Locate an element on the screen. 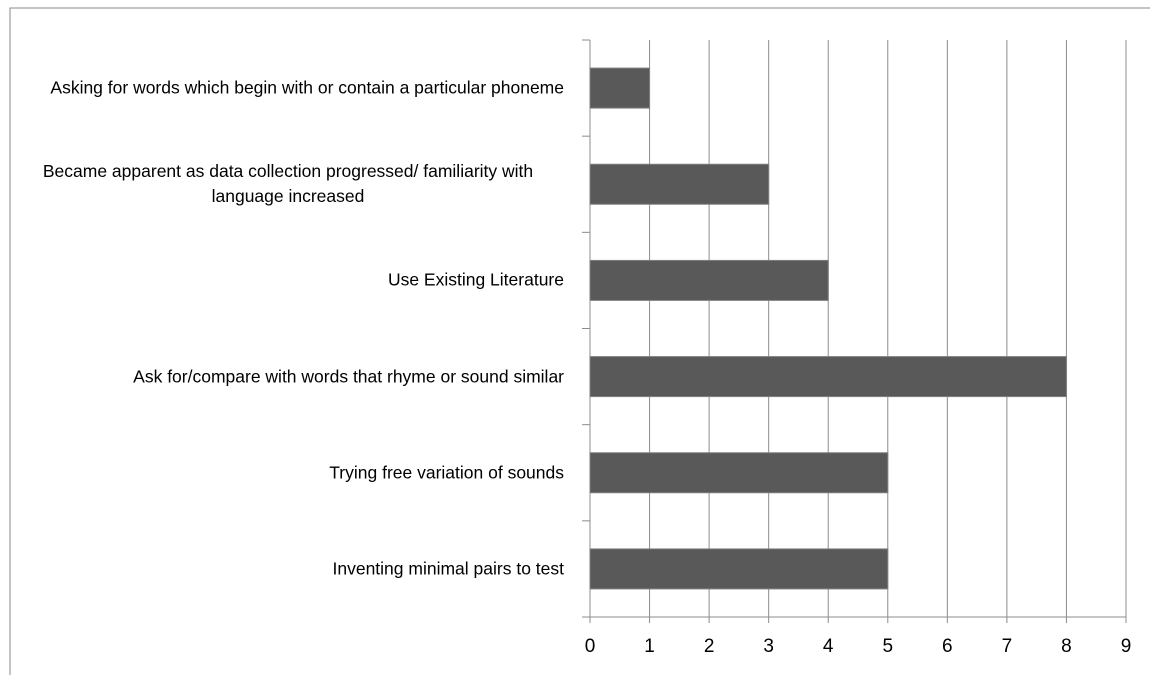 The width and height of the screenshot is (1150, 675). y-tick-label-box: Use Existing Literature is located at coordinates (288, 280).